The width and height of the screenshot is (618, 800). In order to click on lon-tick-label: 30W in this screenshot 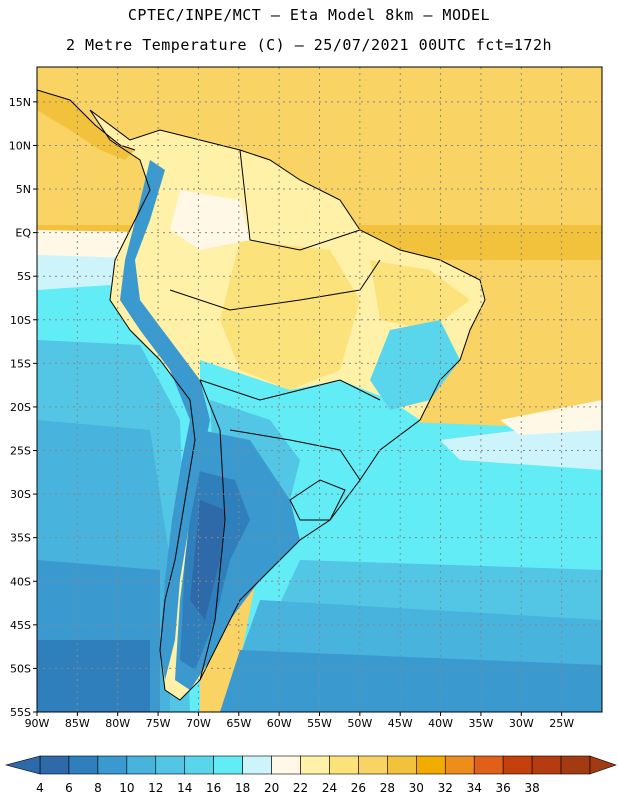, I will do `click(521, 723)`.